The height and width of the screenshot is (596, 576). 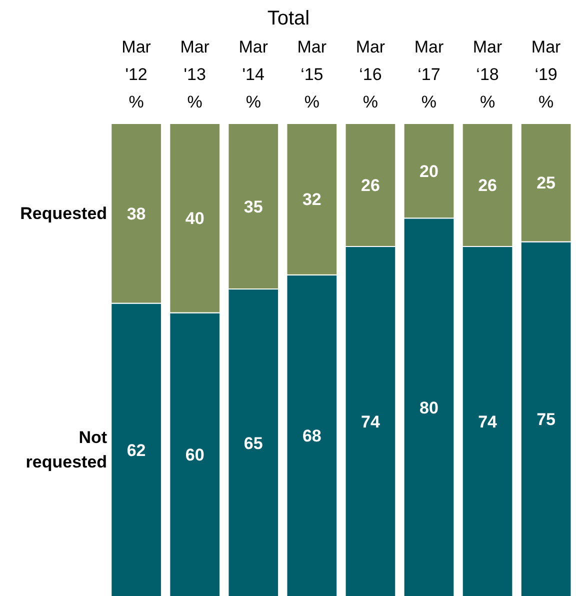 What do you see at coordinates (253, 206) in the screenshot?
I see `data-label: 35` at bounding box center [253, 206].